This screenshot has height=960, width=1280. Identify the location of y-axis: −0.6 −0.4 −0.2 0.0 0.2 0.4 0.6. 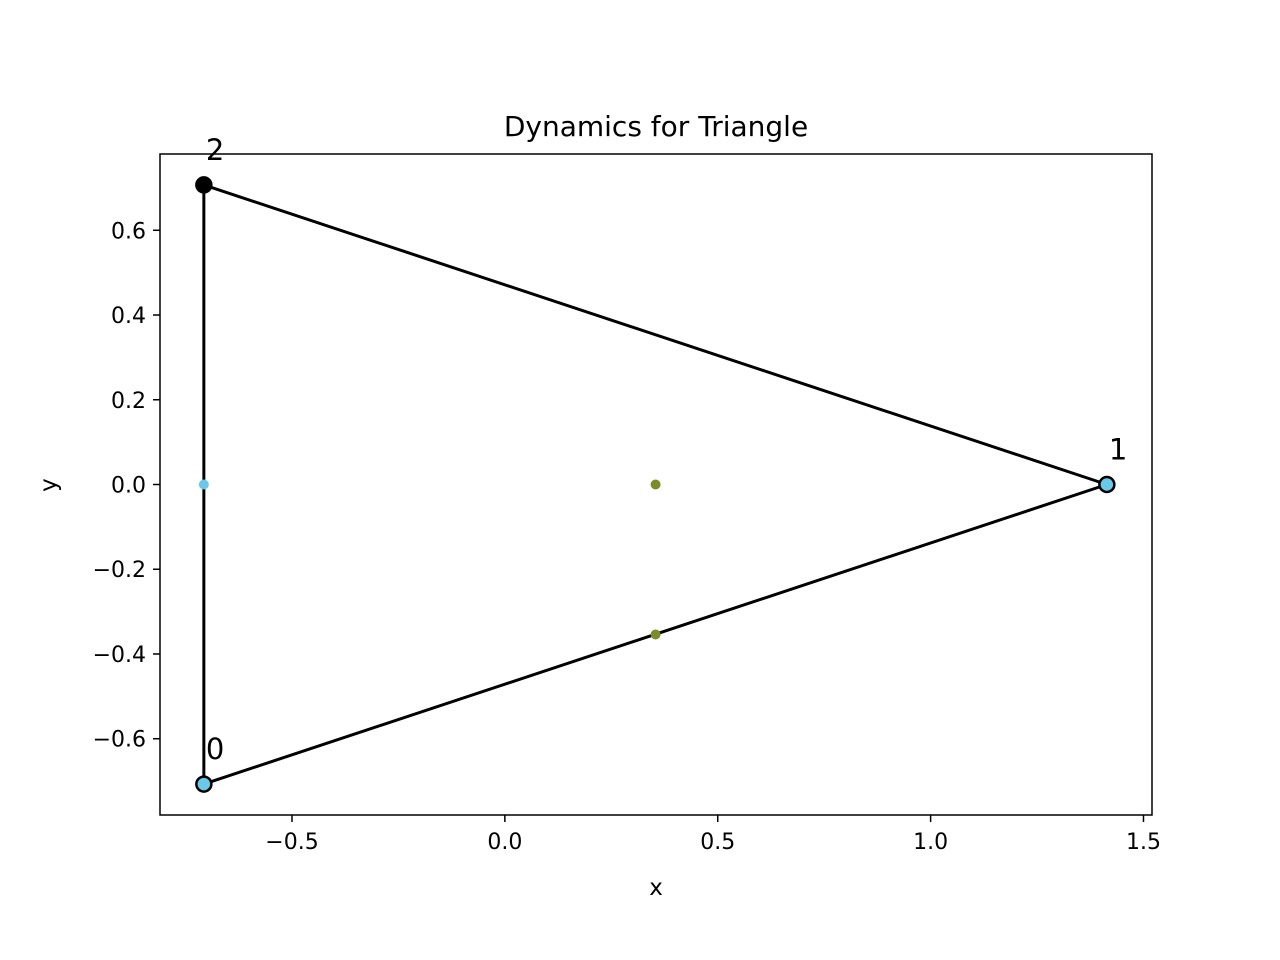
(126, 486).